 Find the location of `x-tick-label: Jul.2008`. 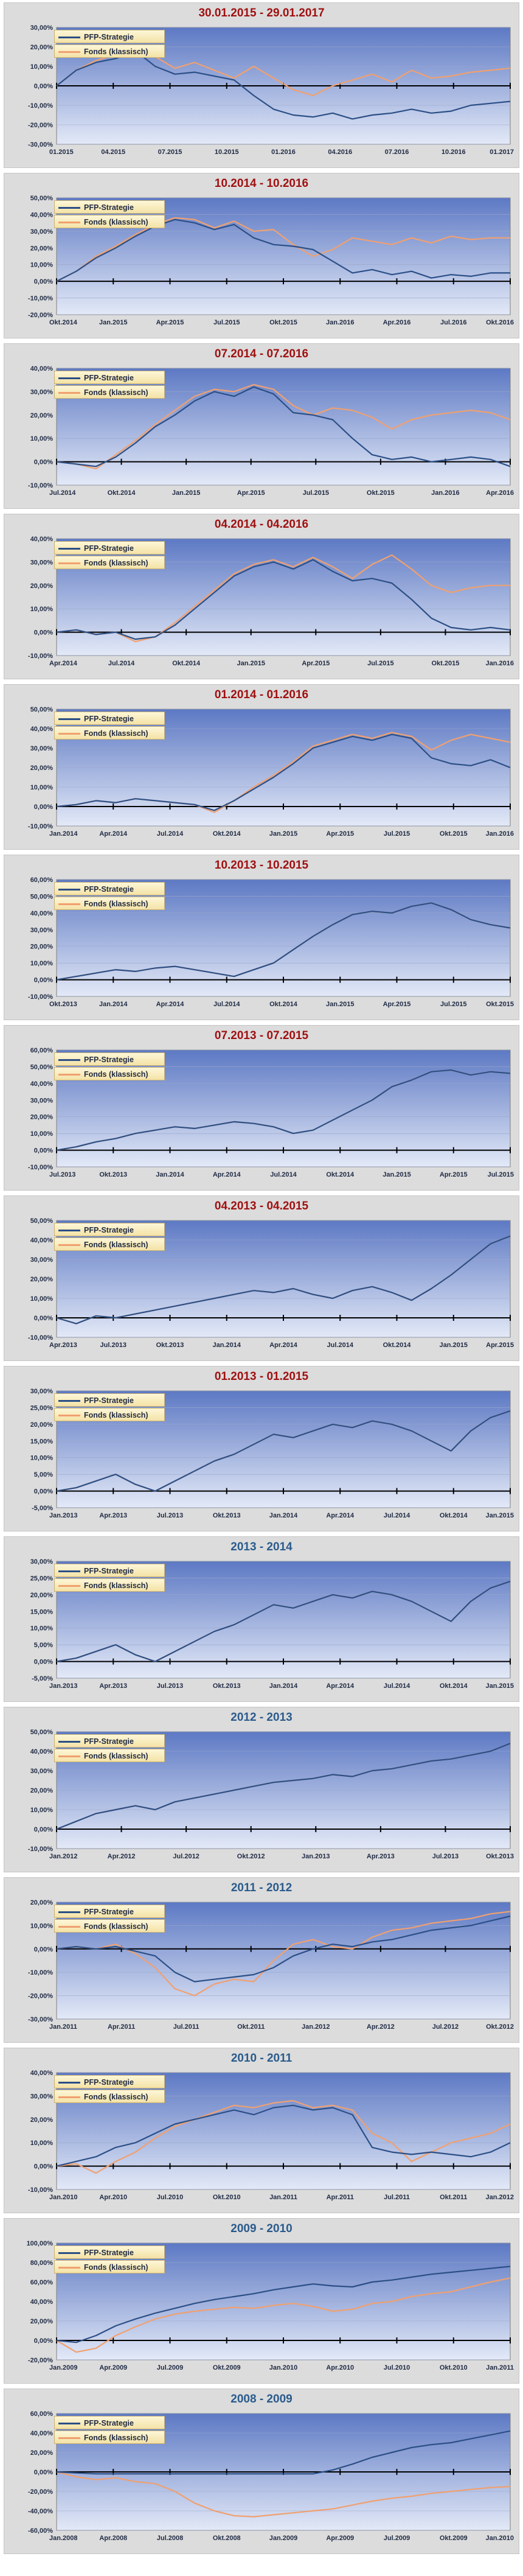

x-tick-label: Jul.2008 is located at coordinates (170, 2538).